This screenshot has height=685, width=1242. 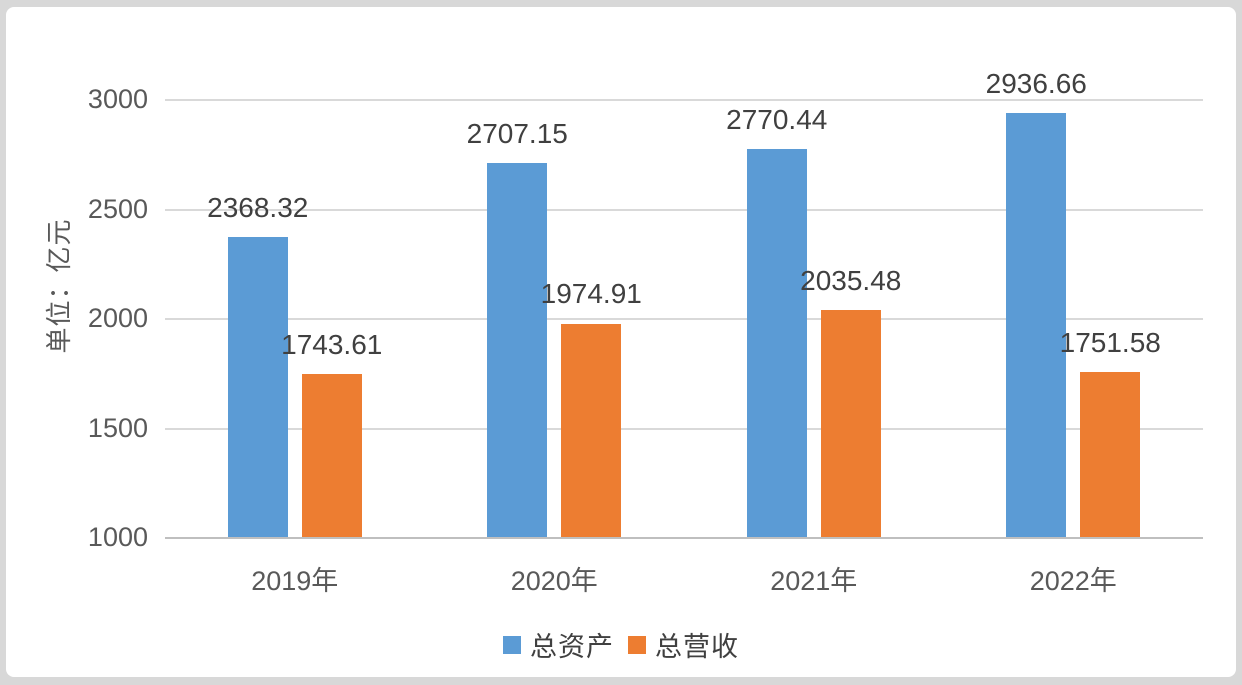 I want to click on x-axis-label-2021: 2021年, so click(x=814, y=581).